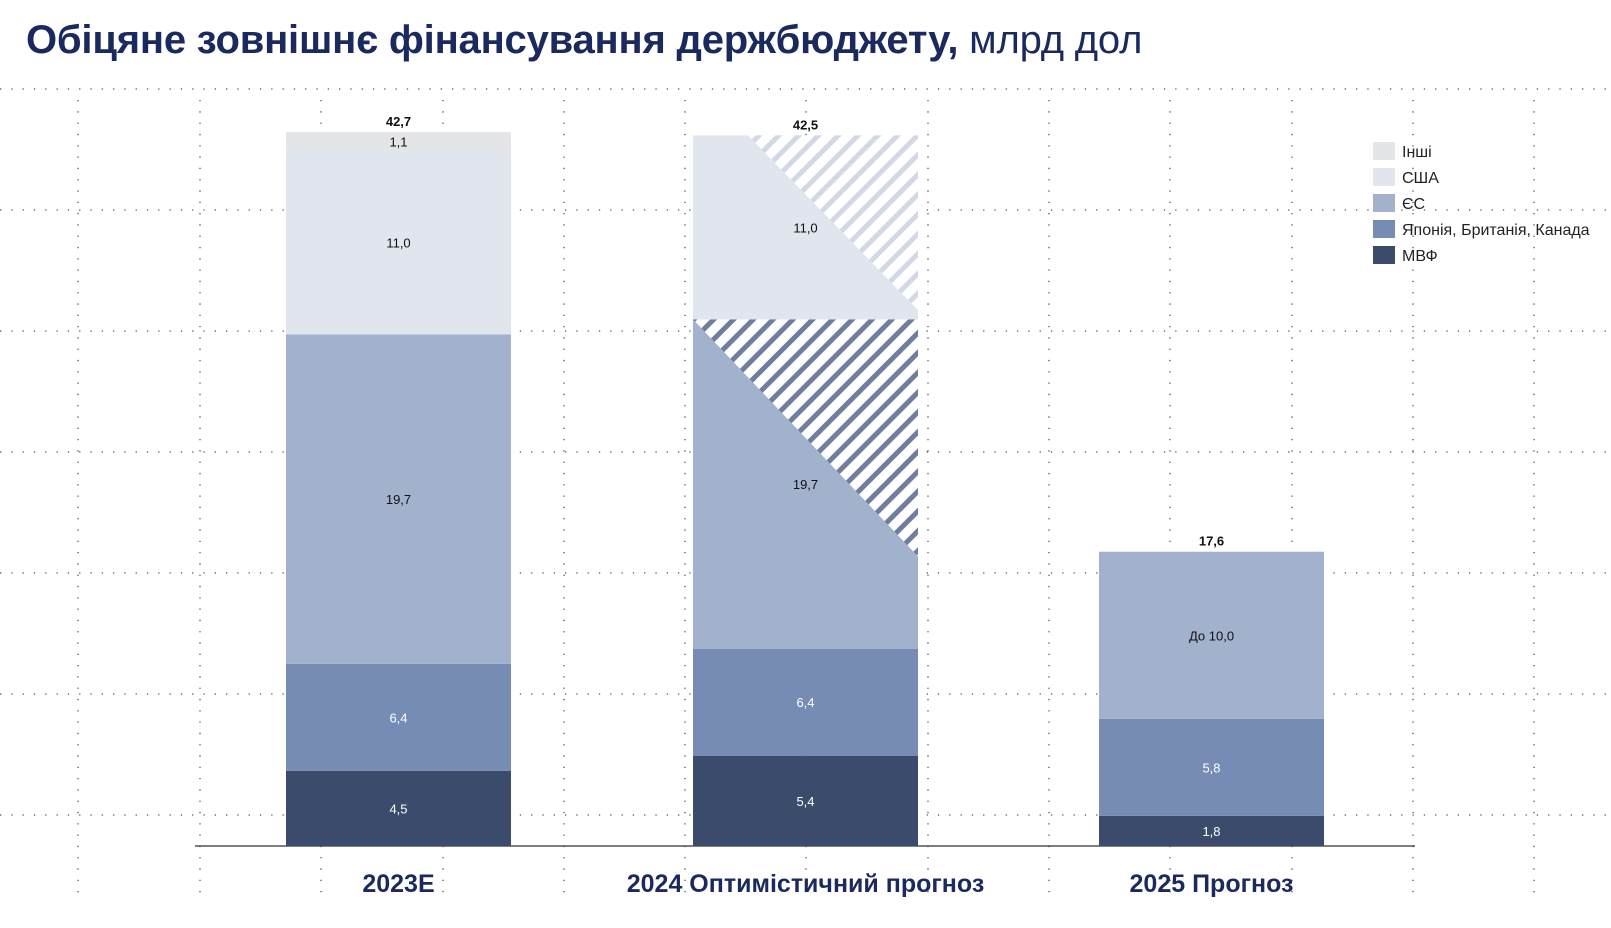 This screenshot has height=928, width=1611. I want to click on legend-label: МВФ, so click(1420, 256).